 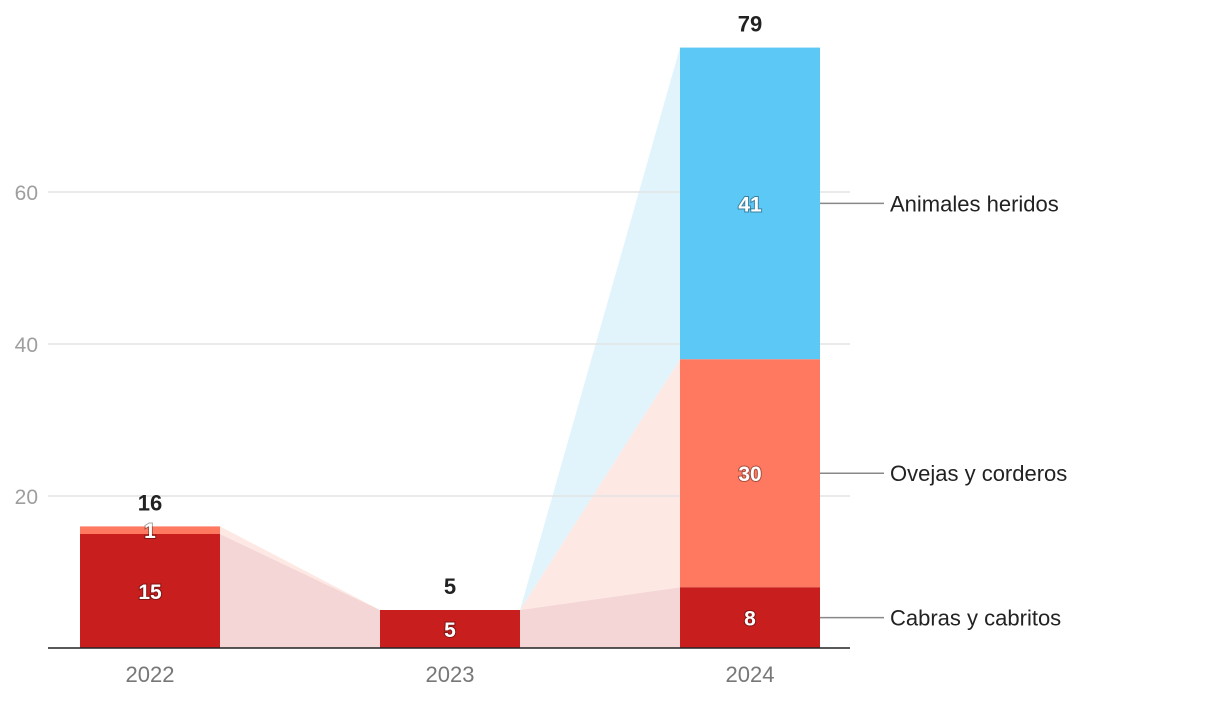 What do you see at coordinates (978, 473) in the screenshot?
I see `legend-label-ovejas-y-corderos: Ovejas y corderos` at bounding box center [978, 473].